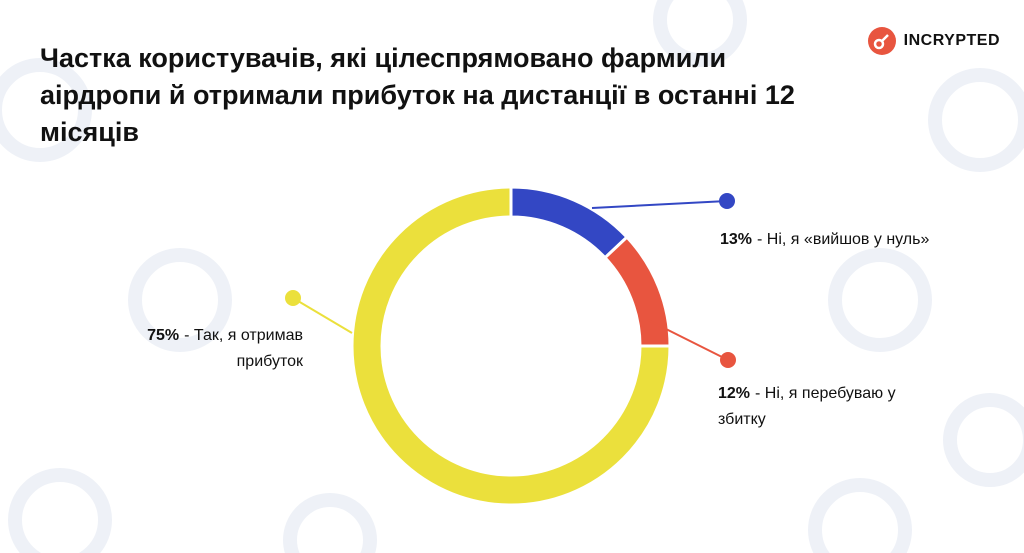 The image size is (1024, 553). What do you see at coordinates (843, 239) in the screenshot?
I see `category-label: - Ні, я «вийшов у нуль»` at bounding box center [843, 239].